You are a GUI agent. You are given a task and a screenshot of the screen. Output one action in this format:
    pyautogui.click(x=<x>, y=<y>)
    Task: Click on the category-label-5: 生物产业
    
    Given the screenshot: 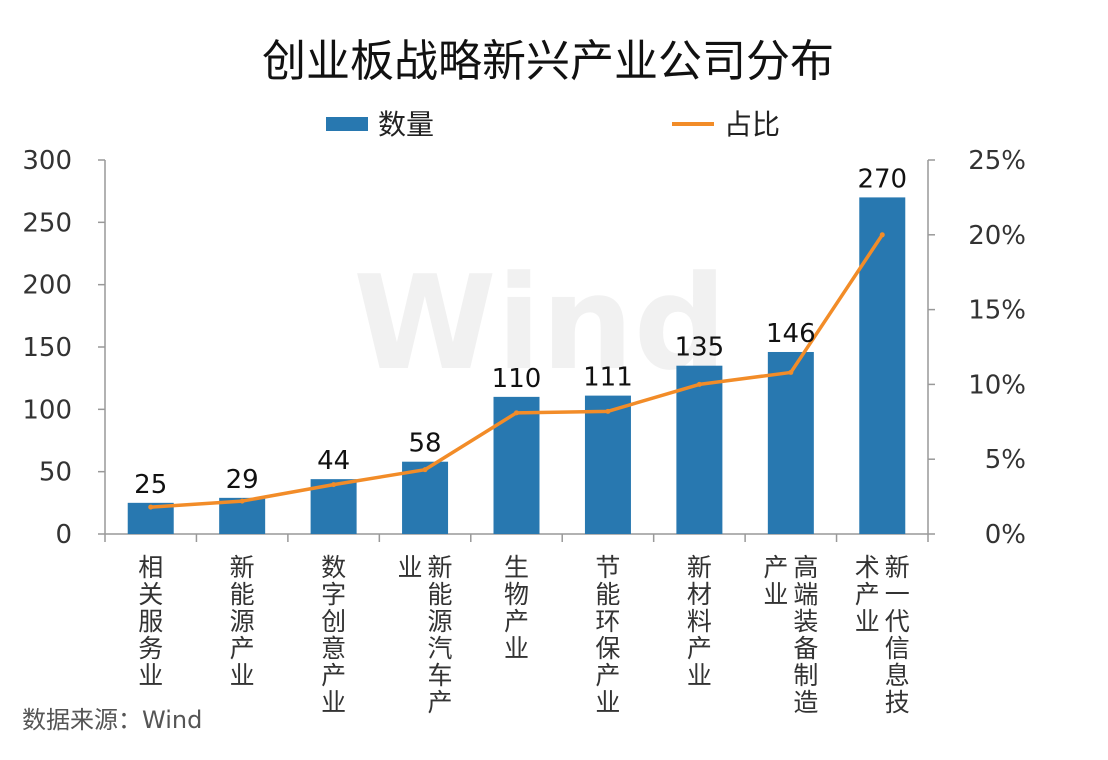 What is the action you would take?
    pyautogui.click(x=516, y=608)
    